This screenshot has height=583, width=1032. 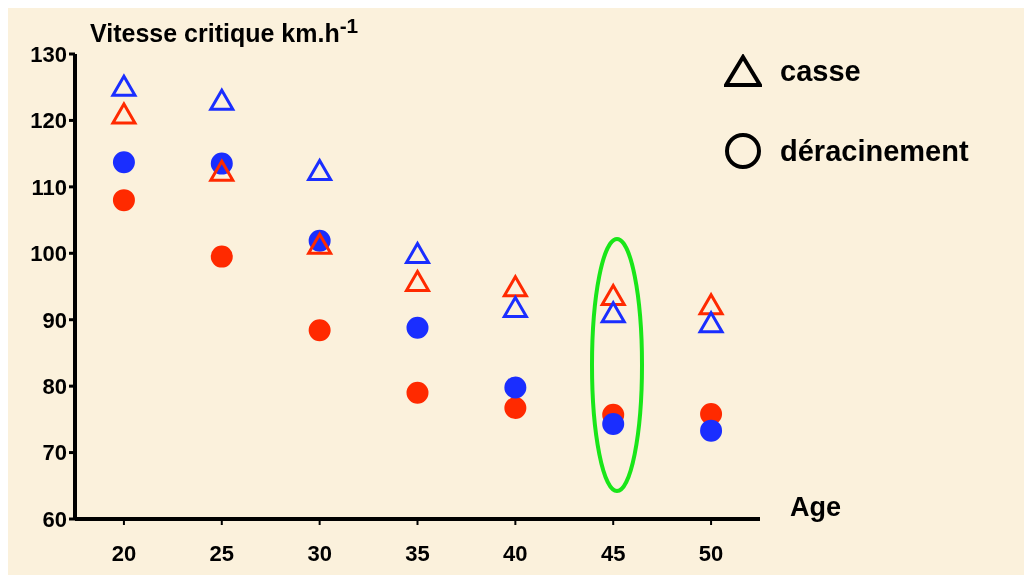 What do you see at coordinates (54, 386) in the screenshot?
I see `y-tick-label: 80` at bounding box center [54, 386].